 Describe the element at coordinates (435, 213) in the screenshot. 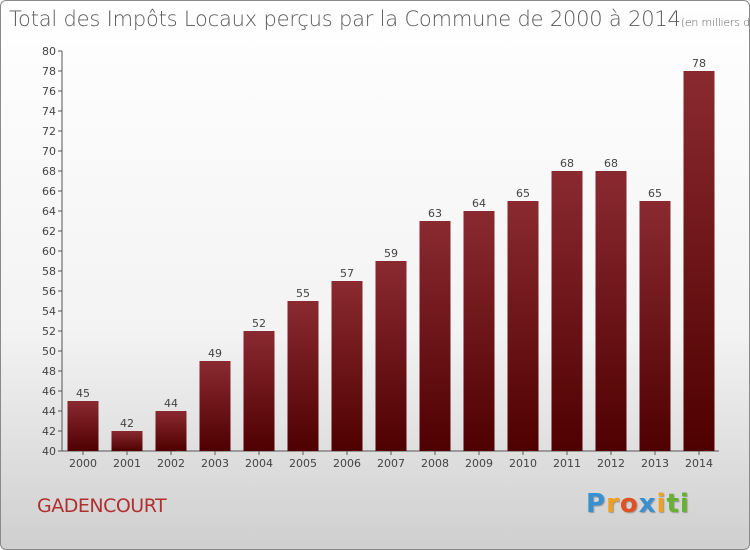

I see `bar-value-label: 63` at that location.